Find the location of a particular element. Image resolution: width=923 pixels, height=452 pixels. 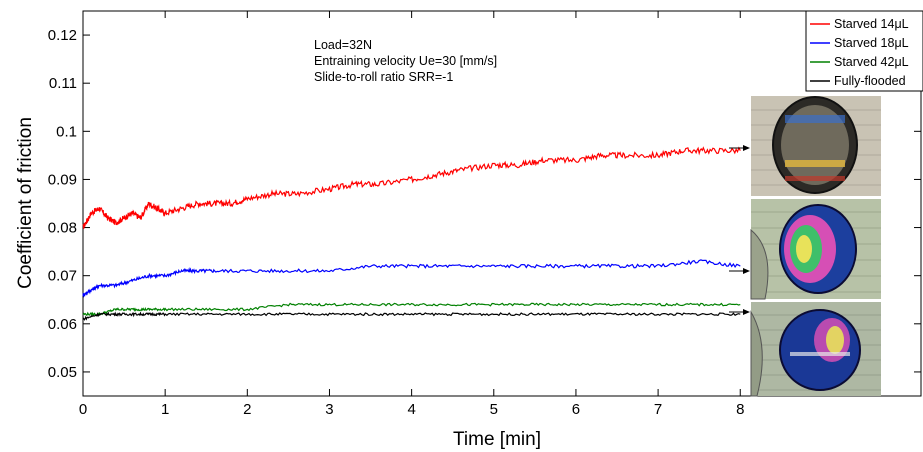

x-tick-label: 6 is located at coordinates (576, 409).